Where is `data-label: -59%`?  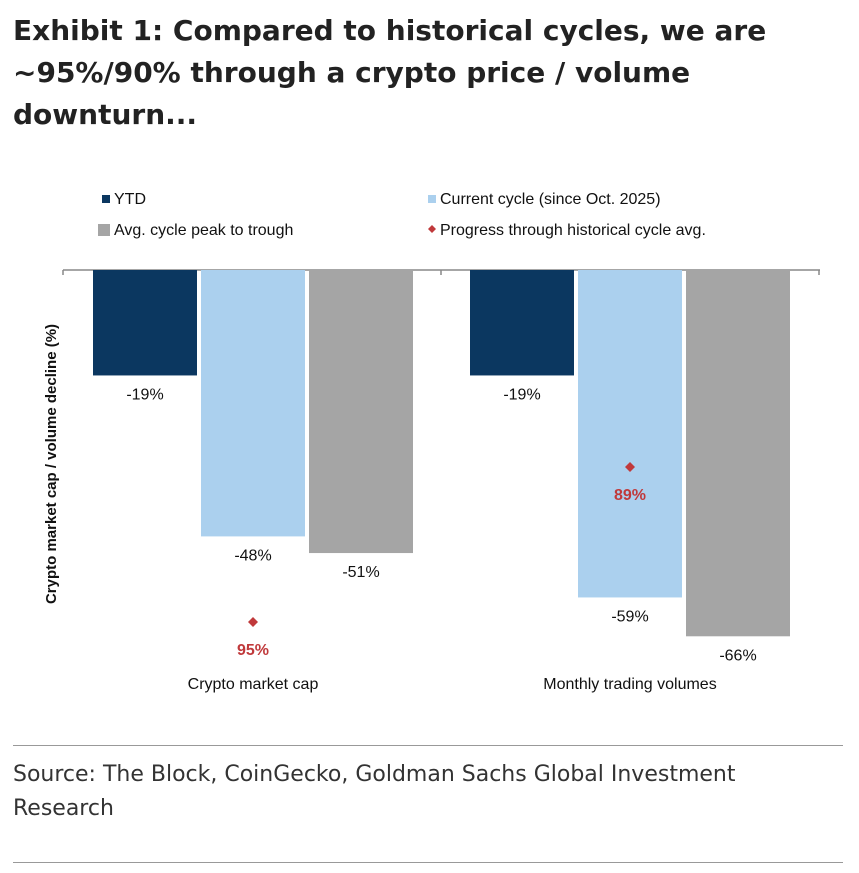 data-label: -59% is located at coordinates (629, 616).